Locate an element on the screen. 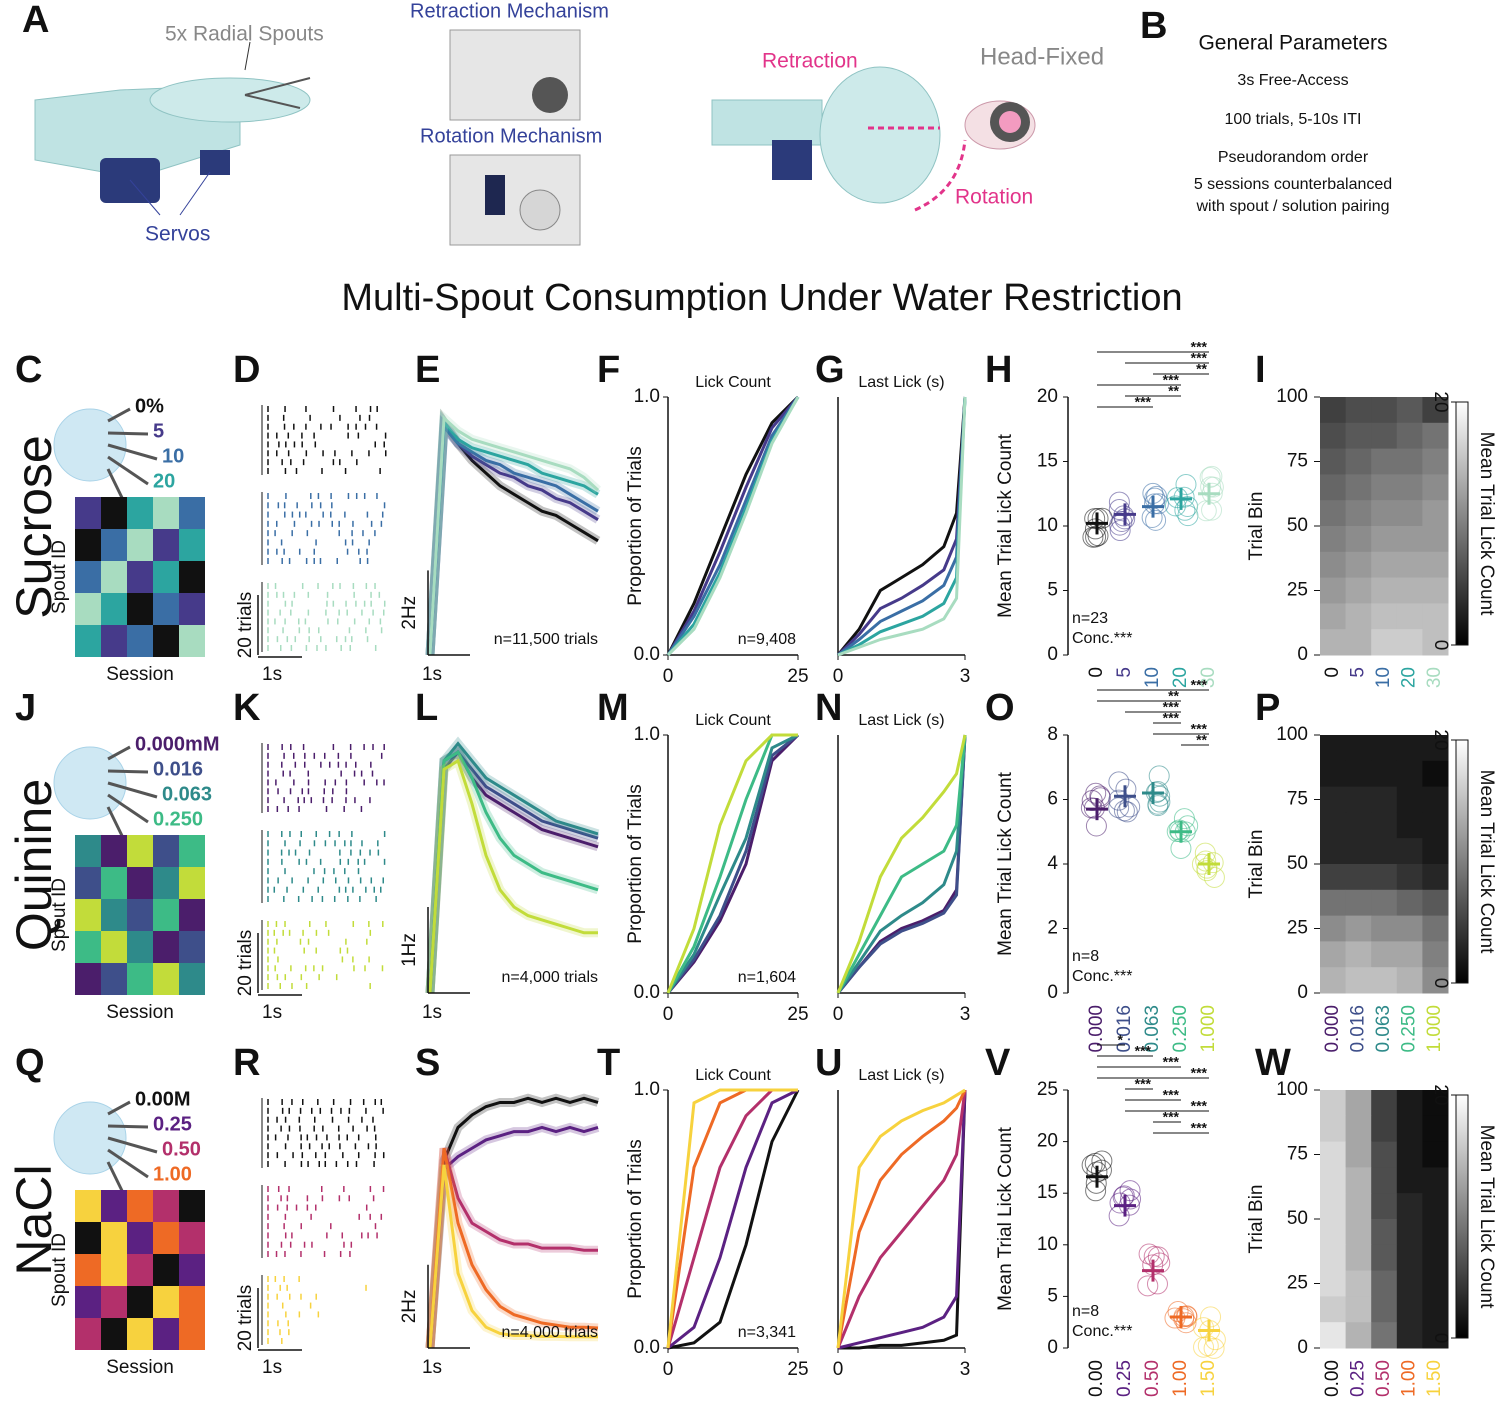  apparatus-label: Head-Fixed is located at coordinates (1042, 56).